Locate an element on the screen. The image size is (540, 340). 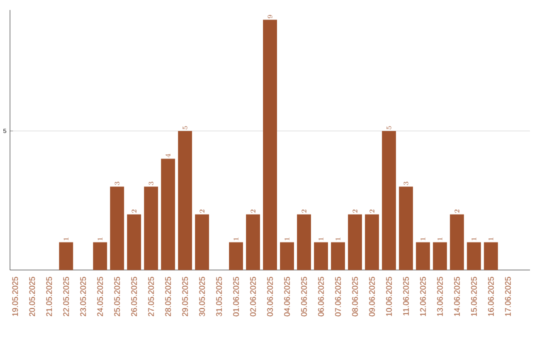
x-tick-label: 28.05.2025 is located at coordinates (168, 296).